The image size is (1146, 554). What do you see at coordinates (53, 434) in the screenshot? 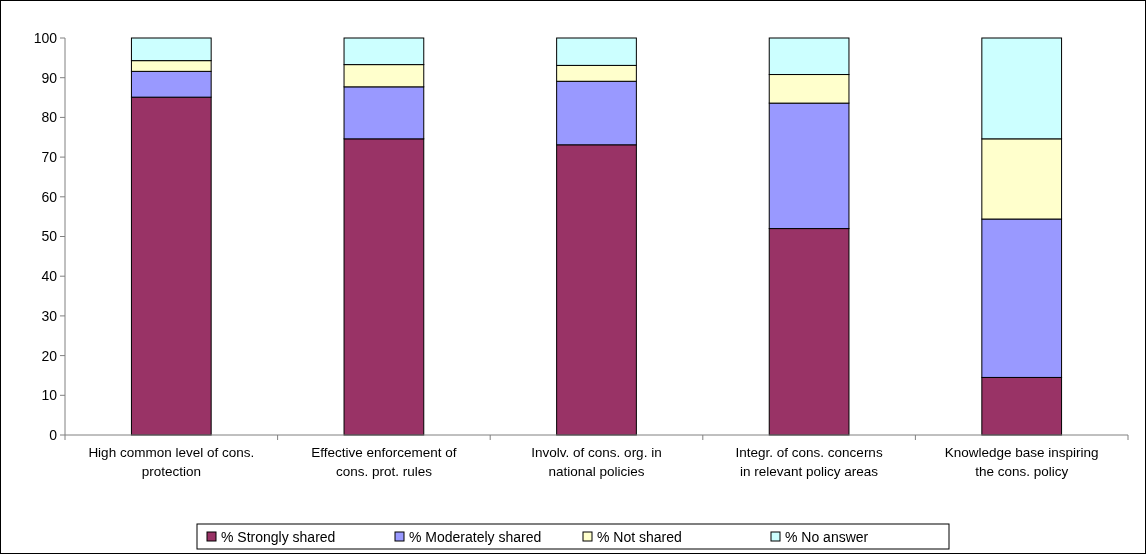
I see `y-tick-label: 0` at bounding box center [53, 434].